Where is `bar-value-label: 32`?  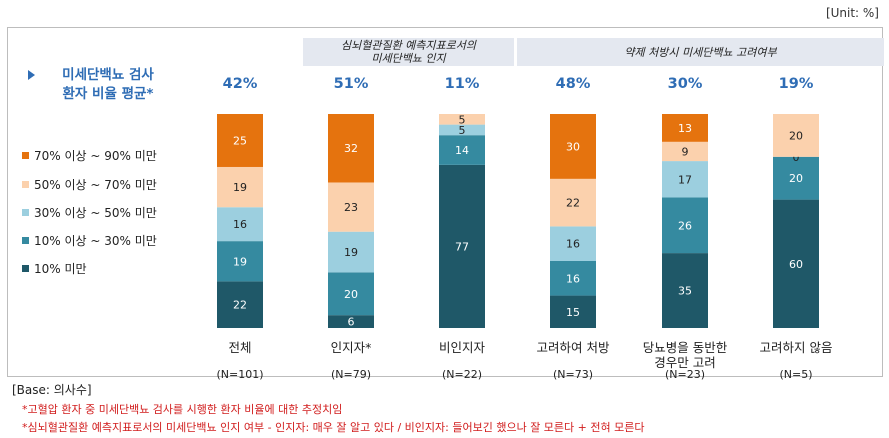 bar-value-label: 32 is located at coordinates (351, 148).